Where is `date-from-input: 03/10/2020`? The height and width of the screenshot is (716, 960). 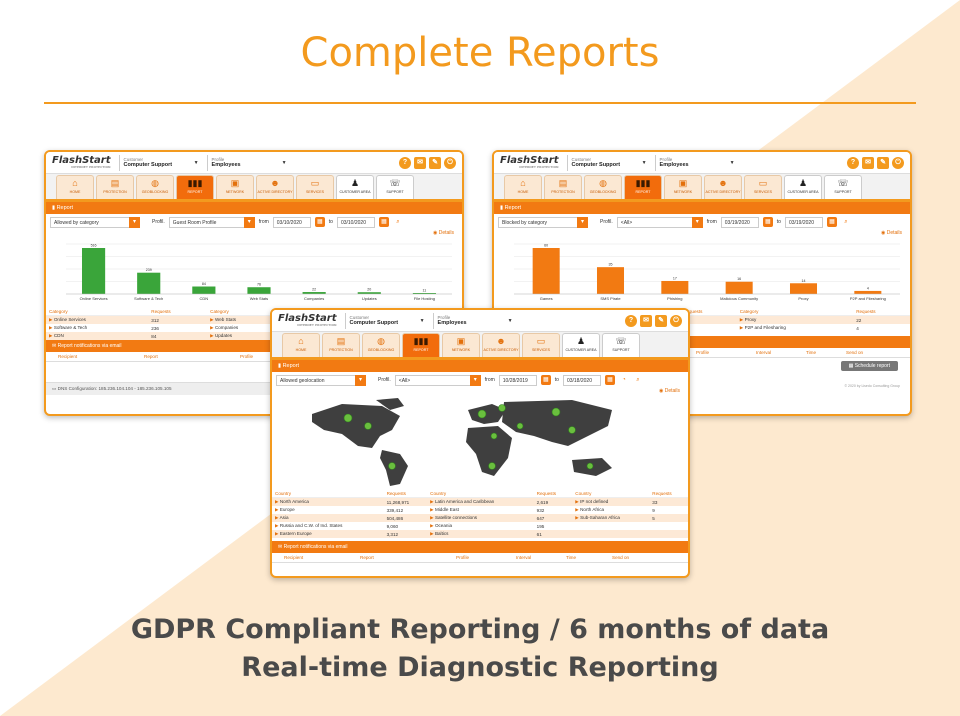 date-from-input: 03/10/2020 is located at coordinates (291, 222).